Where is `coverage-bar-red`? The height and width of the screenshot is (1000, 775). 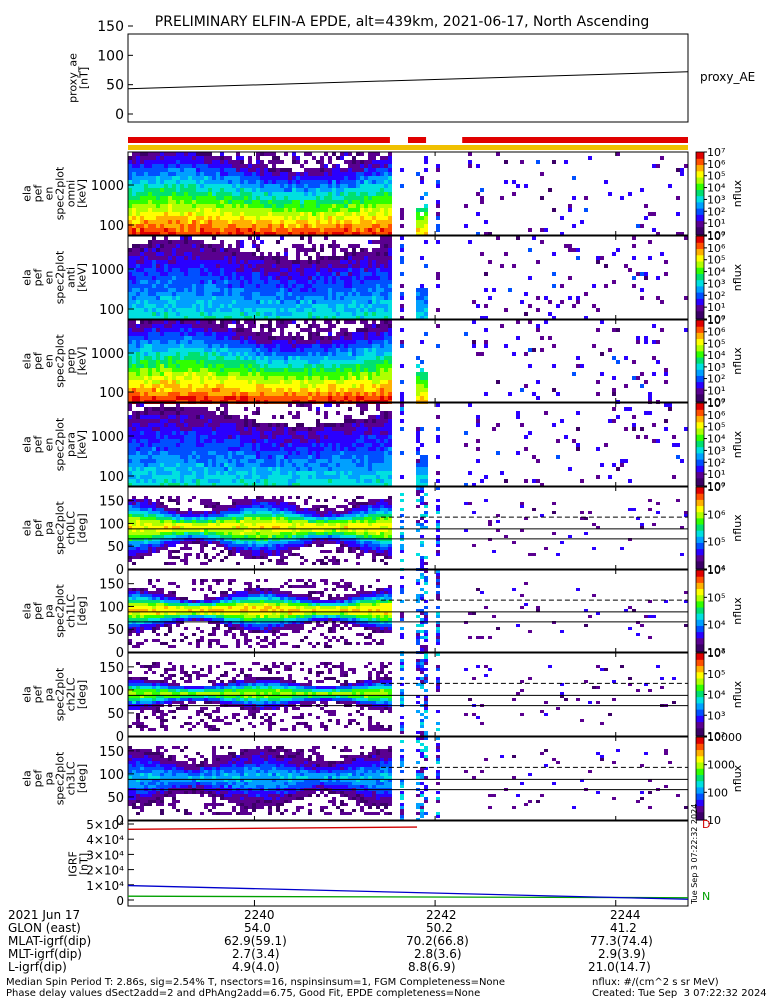 coverage-bar-red is located at coordinates (259, 140).